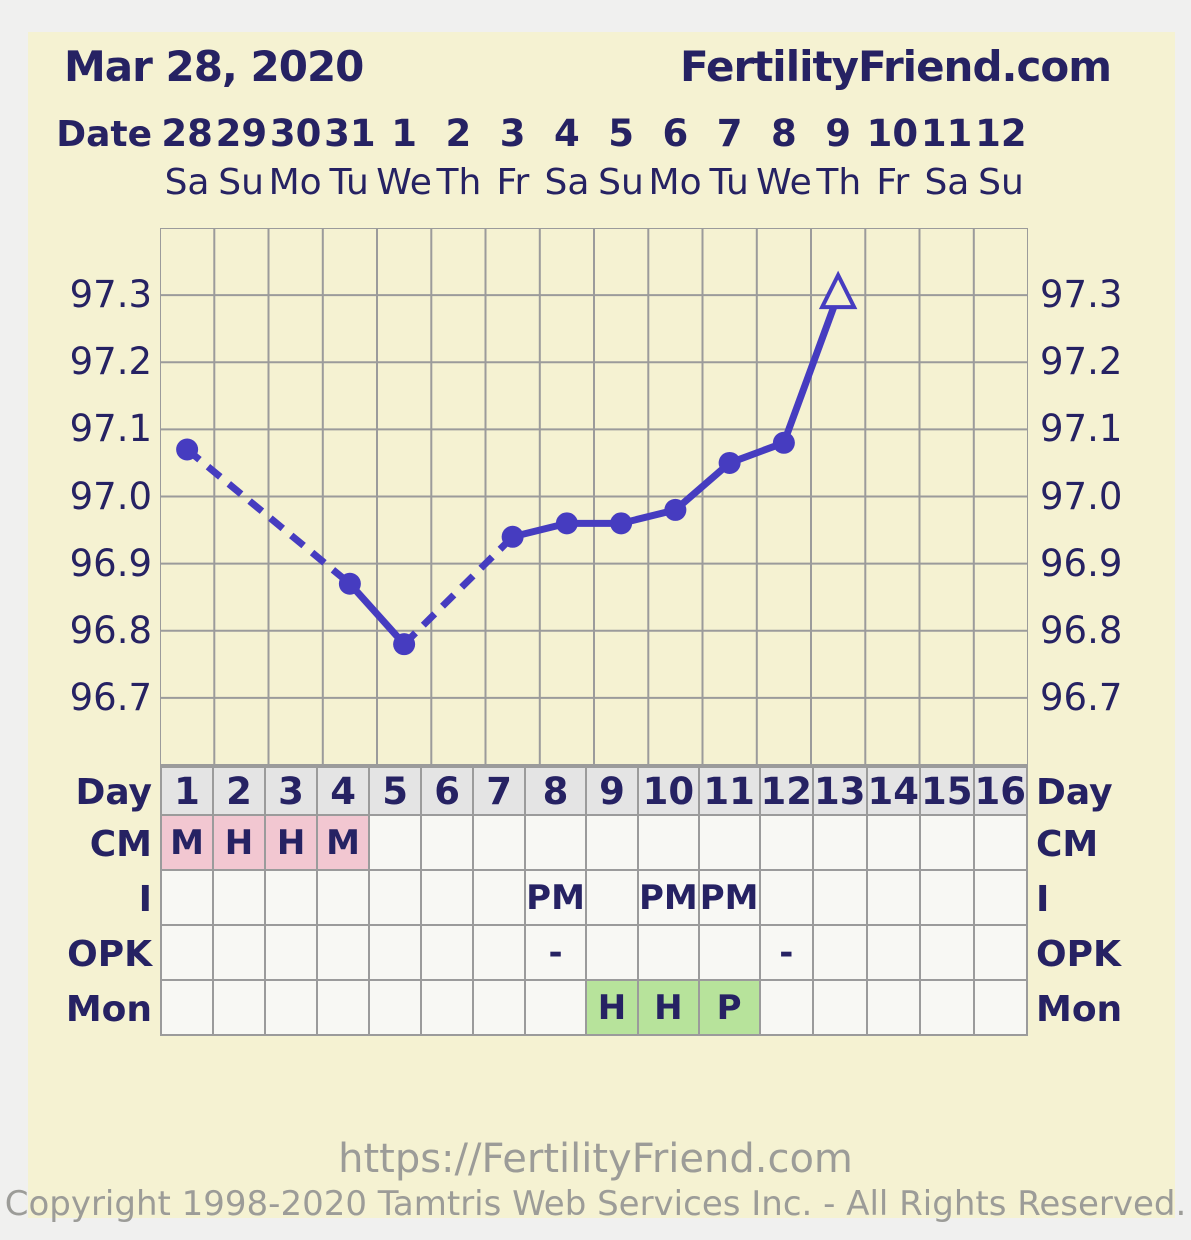  Describe the element at coordinates (458, 133) in the screenshot. I see `date-label: 2` at that location.